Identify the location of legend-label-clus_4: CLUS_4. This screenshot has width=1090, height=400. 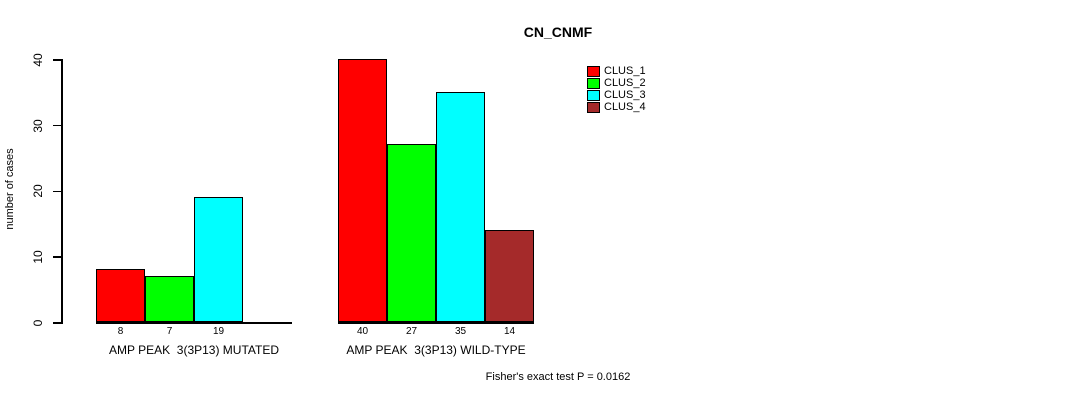
(625, 107).